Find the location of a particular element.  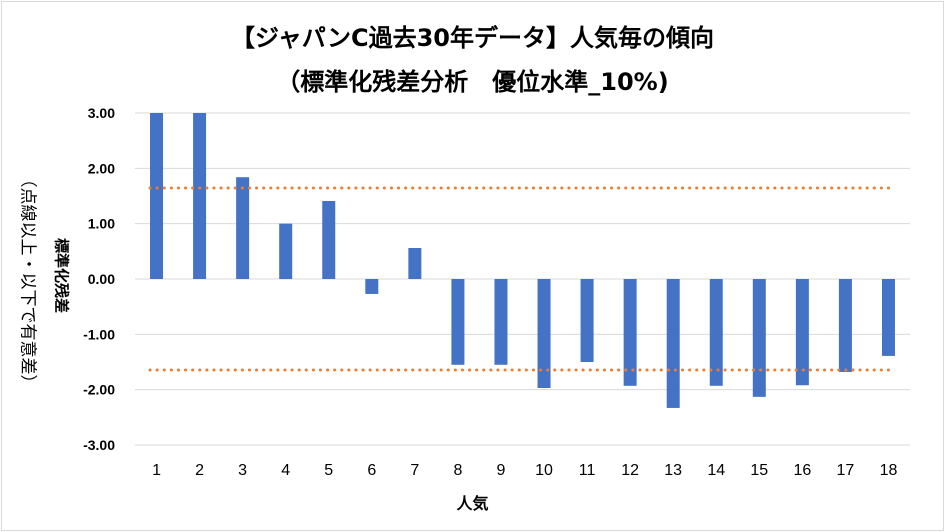

x-axis-label: 人気 is located at coordinates (472, 503).